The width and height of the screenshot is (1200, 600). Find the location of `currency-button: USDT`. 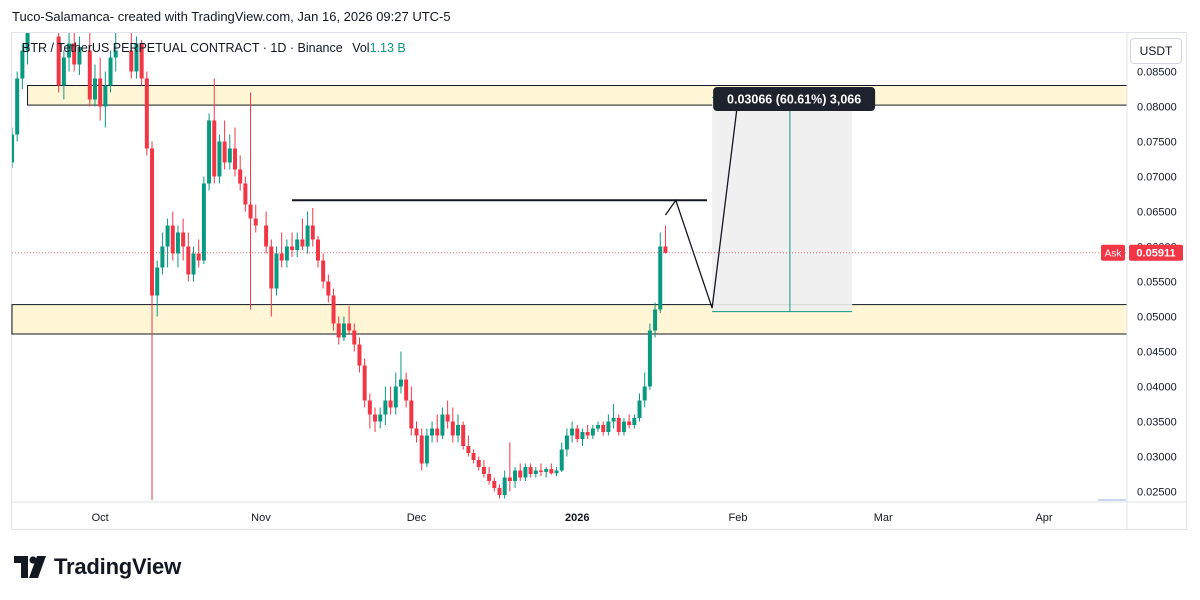

currency-button: USDT is located at coordinates (1156, 51).